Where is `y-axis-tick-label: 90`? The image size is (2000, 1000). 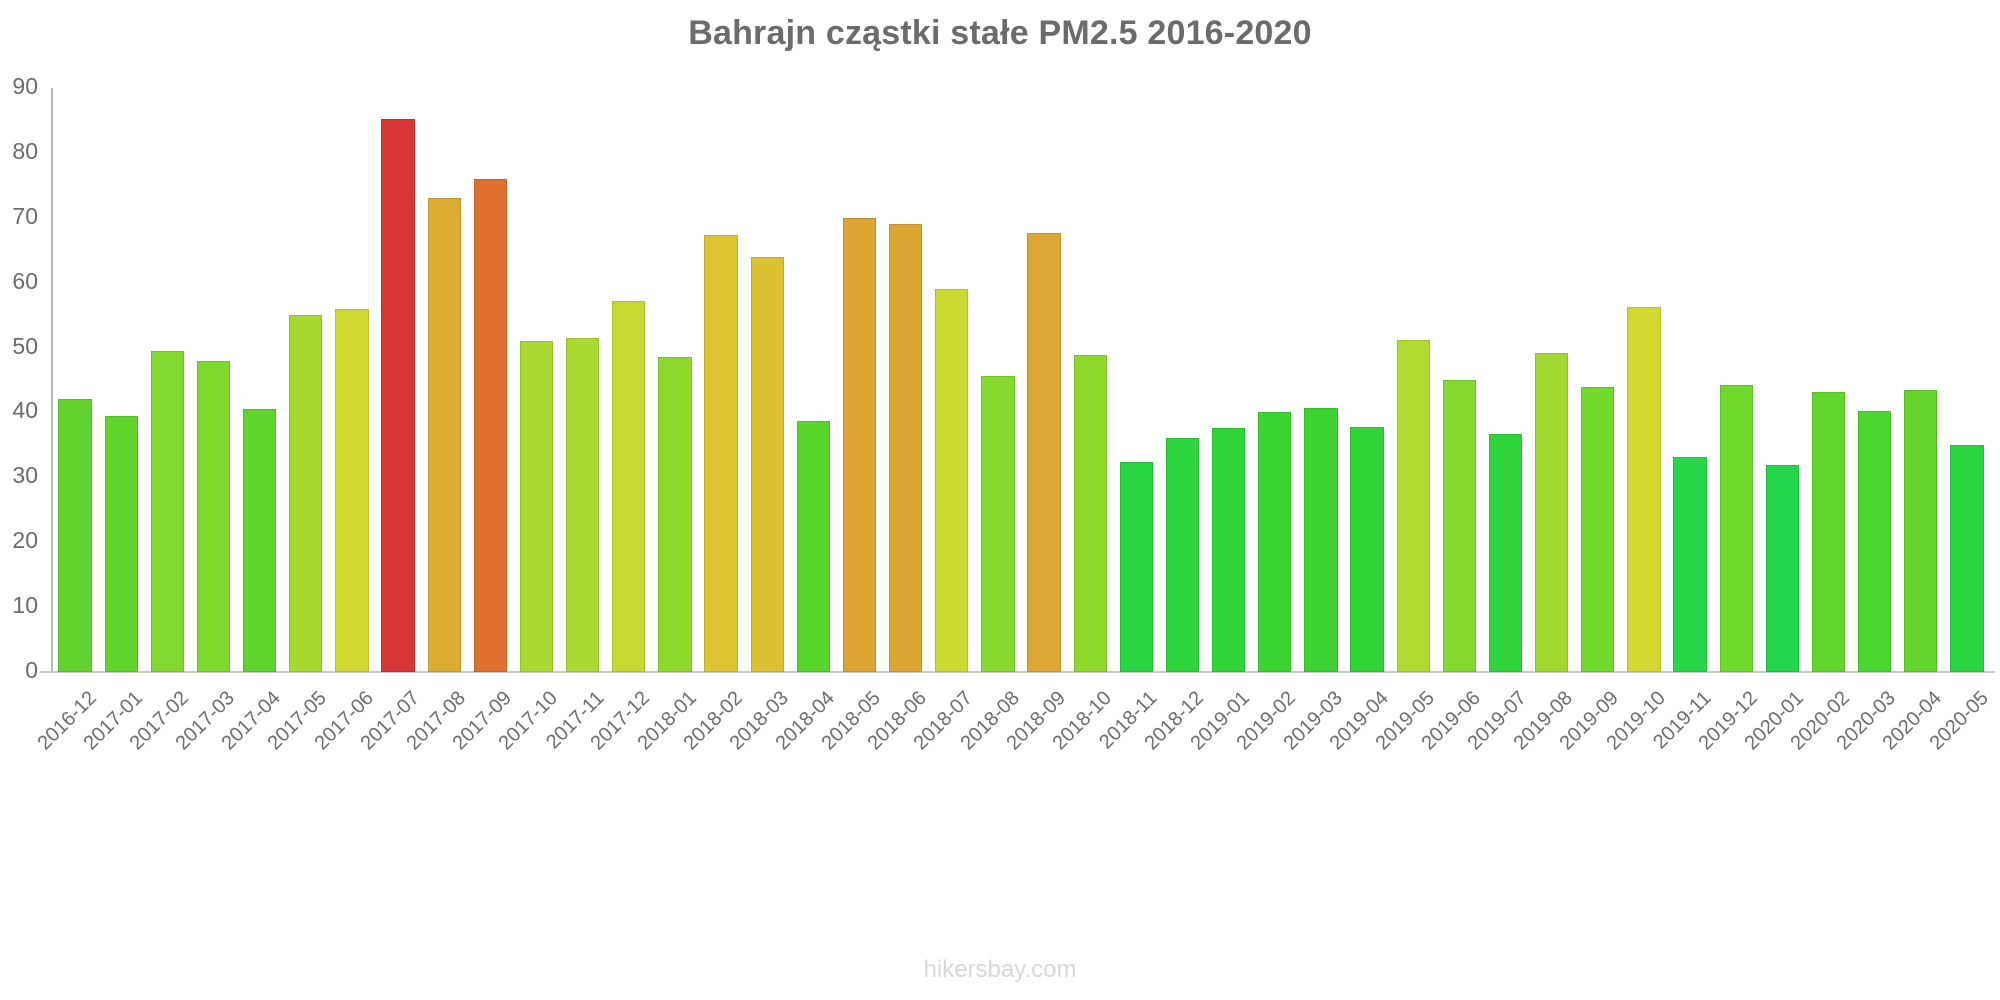 y-axis-tick-label: 90 is located at coordinates (25, 86).